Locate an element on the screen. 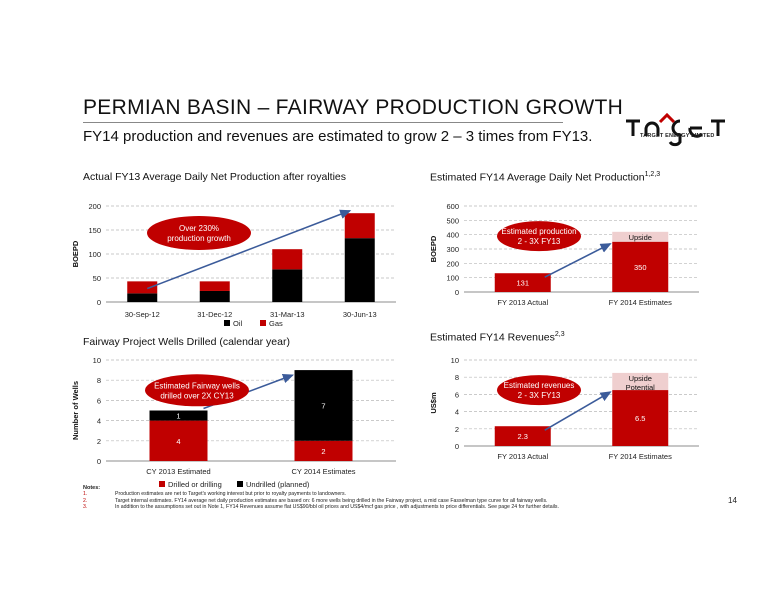 This screenshot has height=600, width=776. annotation-text: Estimated production is located at coordinates (538, 231).